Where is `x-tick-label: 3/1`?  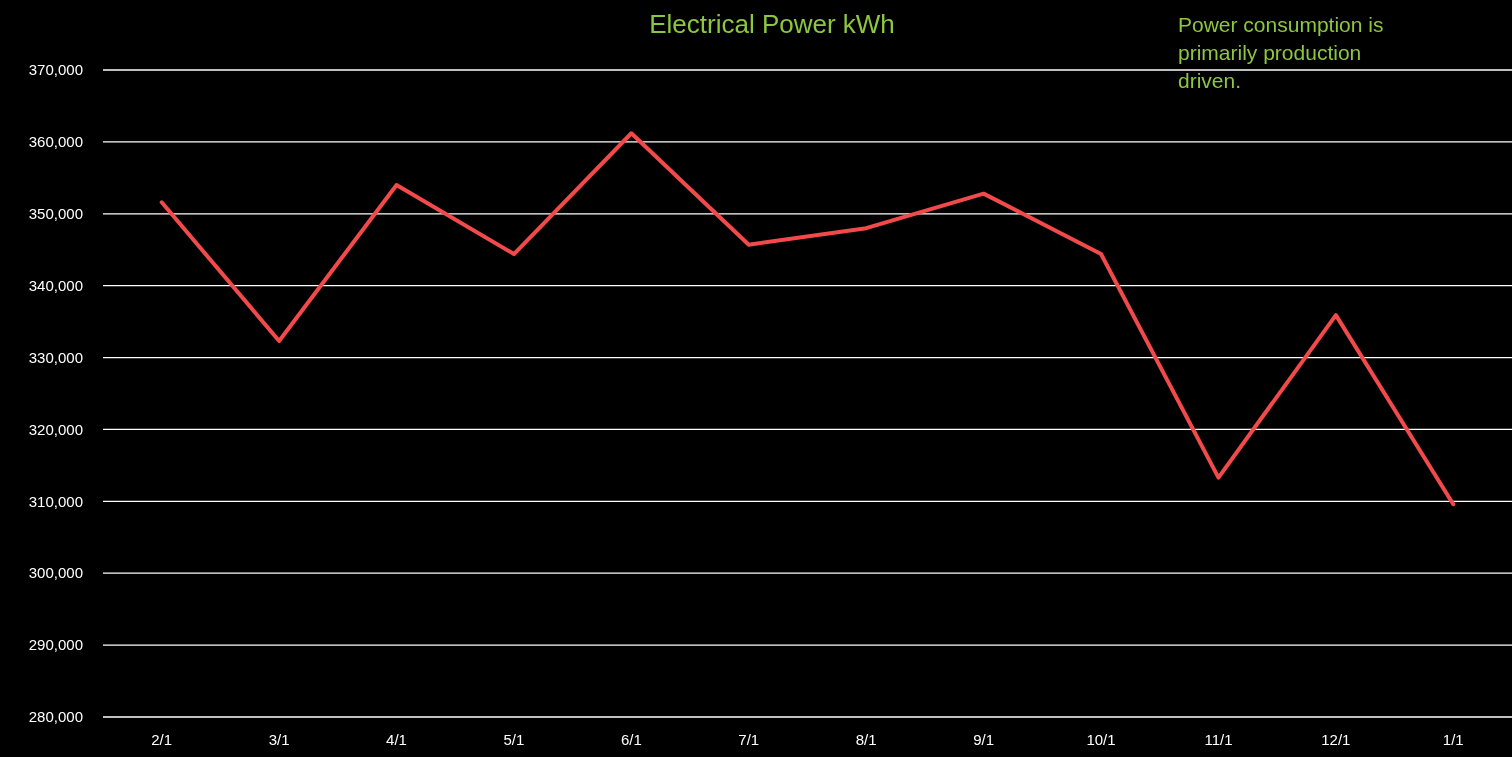 x-tick-label: 3/1 is located at coordinates (279, 739).